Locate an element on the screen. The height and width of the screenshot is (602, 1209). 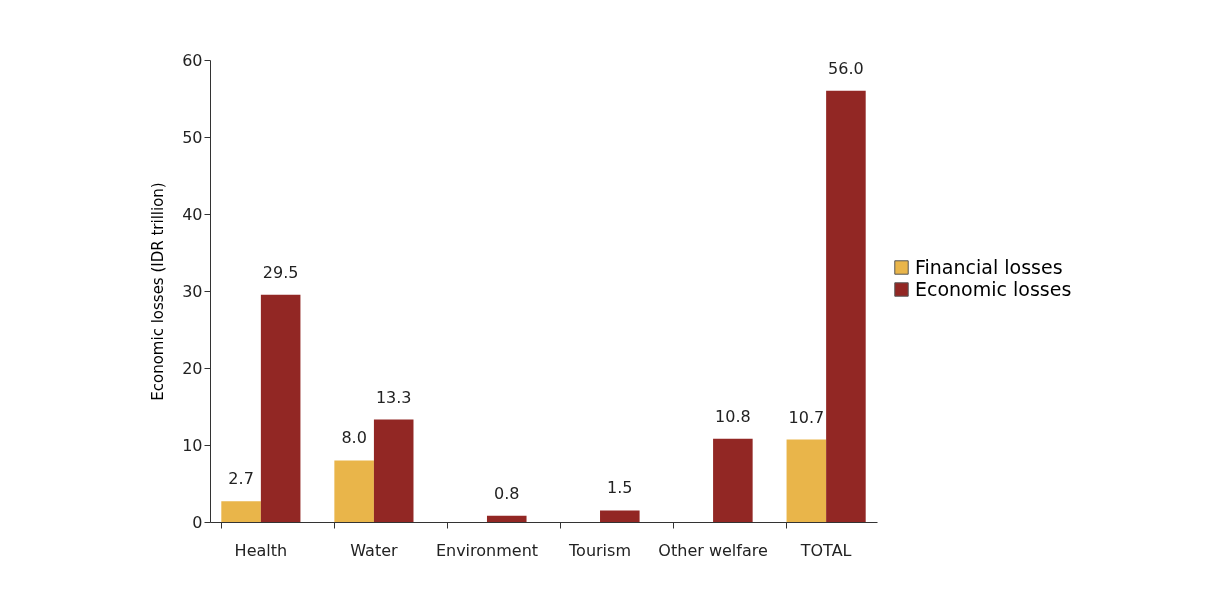
x-tick-label: Water is located at coordinates (374, 550).